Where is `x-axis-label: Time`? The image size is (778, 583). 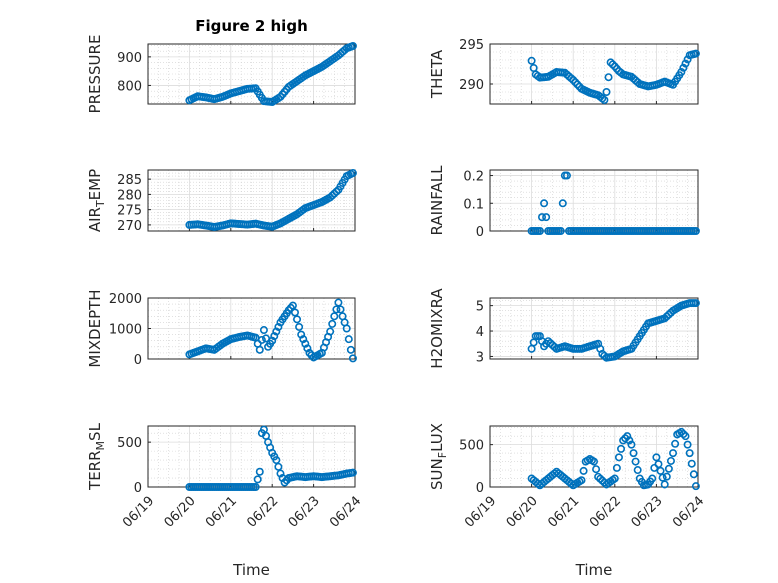 x-axis-label: Time is located at coordinates (251, 570).